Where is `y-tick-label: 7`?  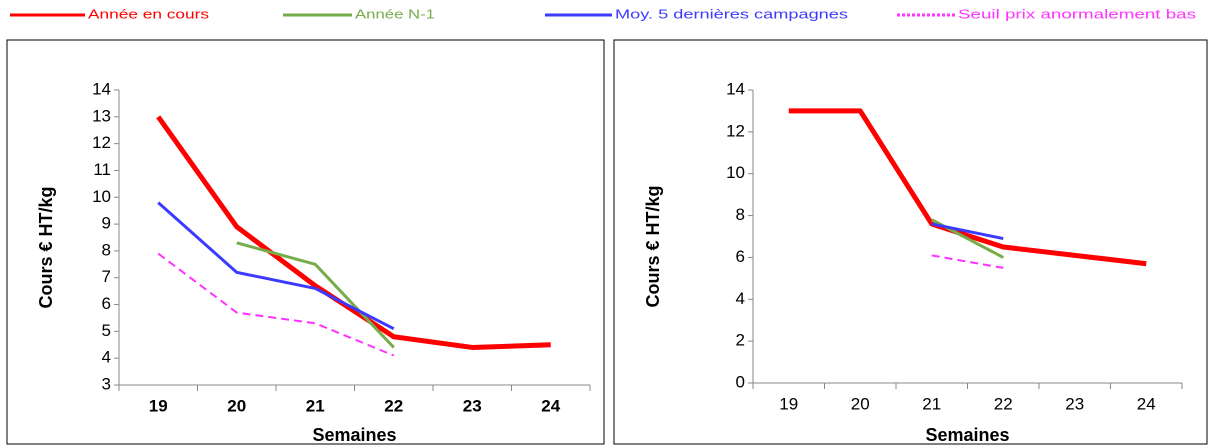 y-tick-label: 7 is located at coordinates (106, 276).